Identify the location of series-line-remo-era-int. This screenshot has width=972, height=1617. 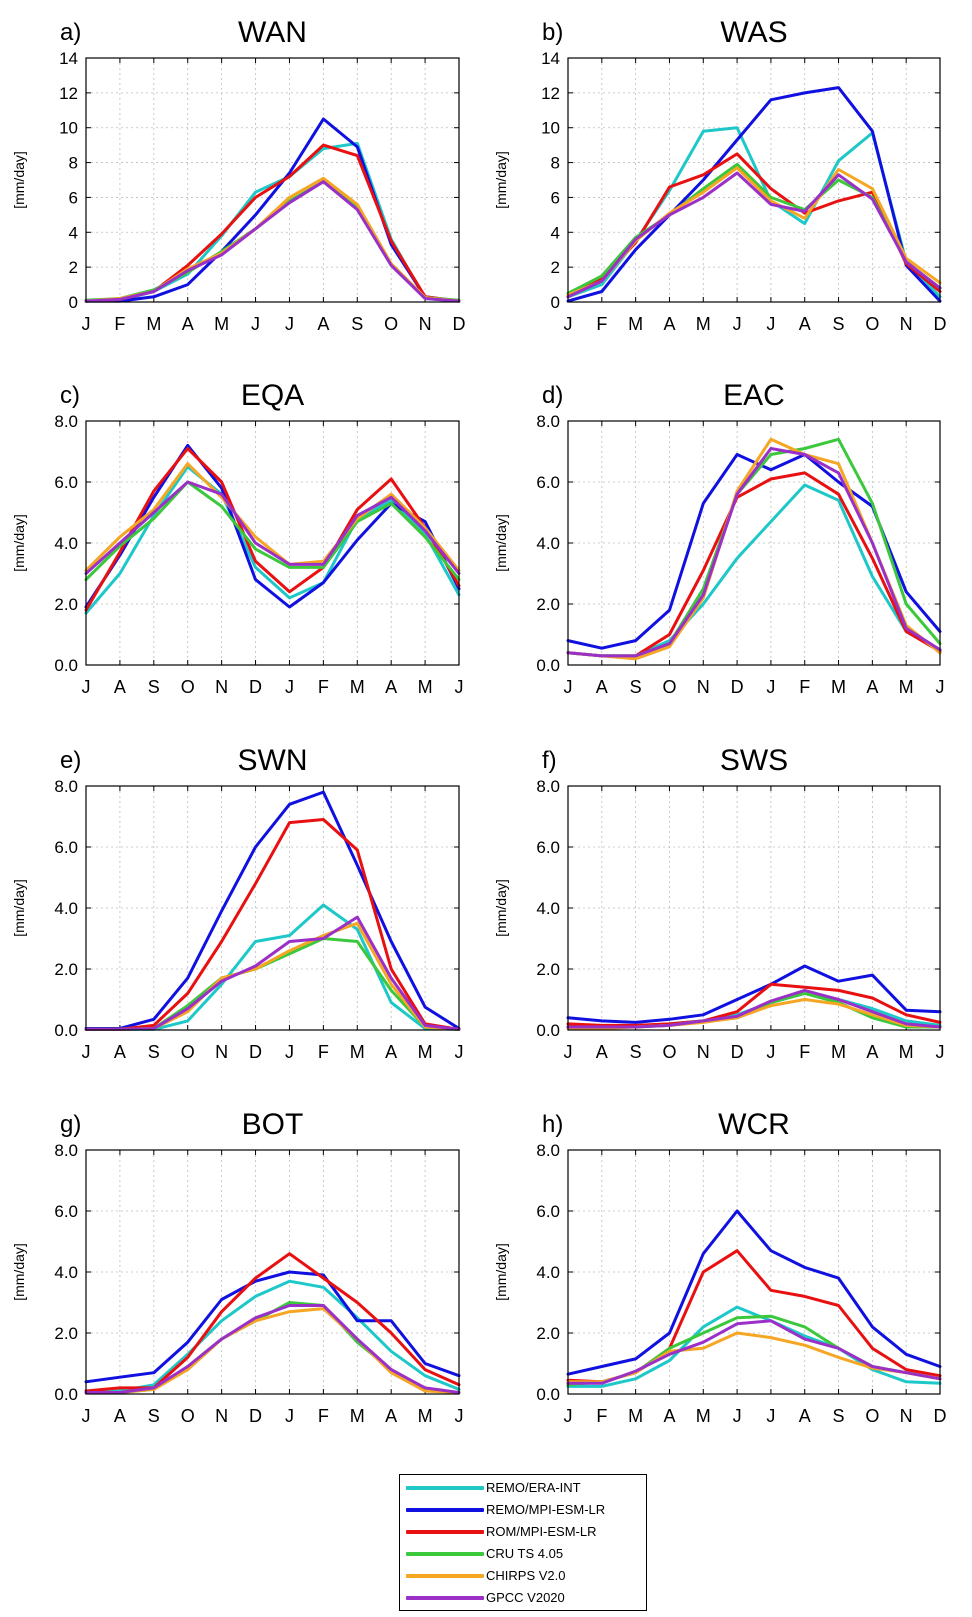
(754, 1346).